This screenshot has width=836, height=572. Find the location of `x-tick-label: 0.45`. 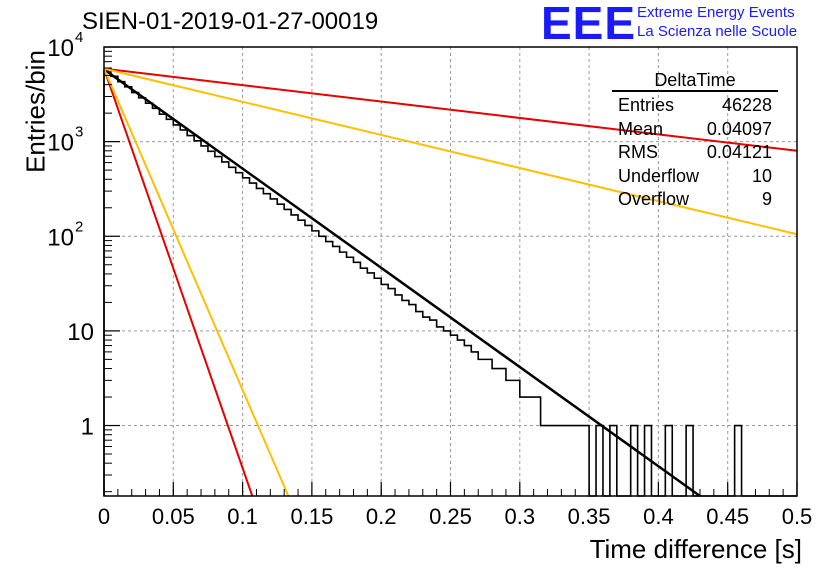

x-tick-label: 0.45 is located at coordinates (727, 516).